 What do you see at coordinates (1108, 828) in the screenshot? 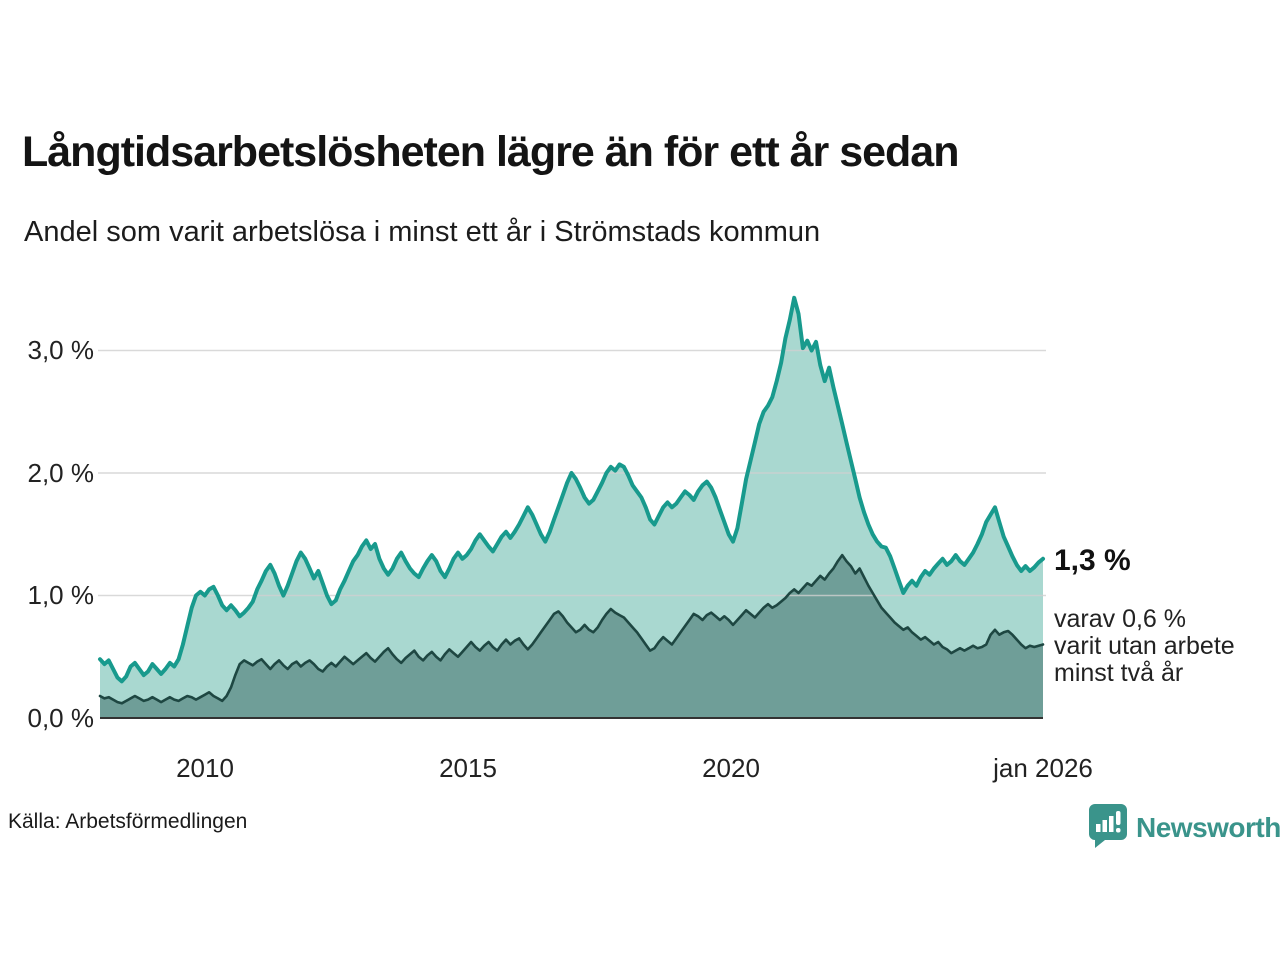
I see `newsworthy-icon` at bounding box center [1108, 828].